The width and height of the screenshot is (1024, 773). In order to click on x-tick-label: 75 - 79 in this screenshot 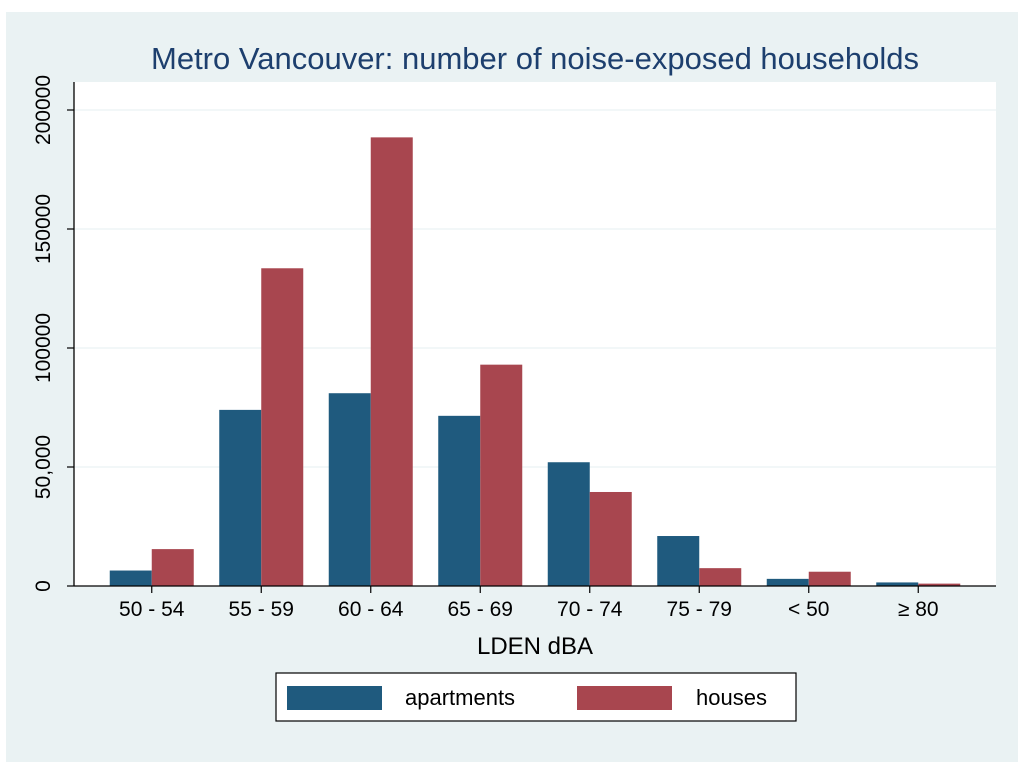, I will do `click(699, 609)`.